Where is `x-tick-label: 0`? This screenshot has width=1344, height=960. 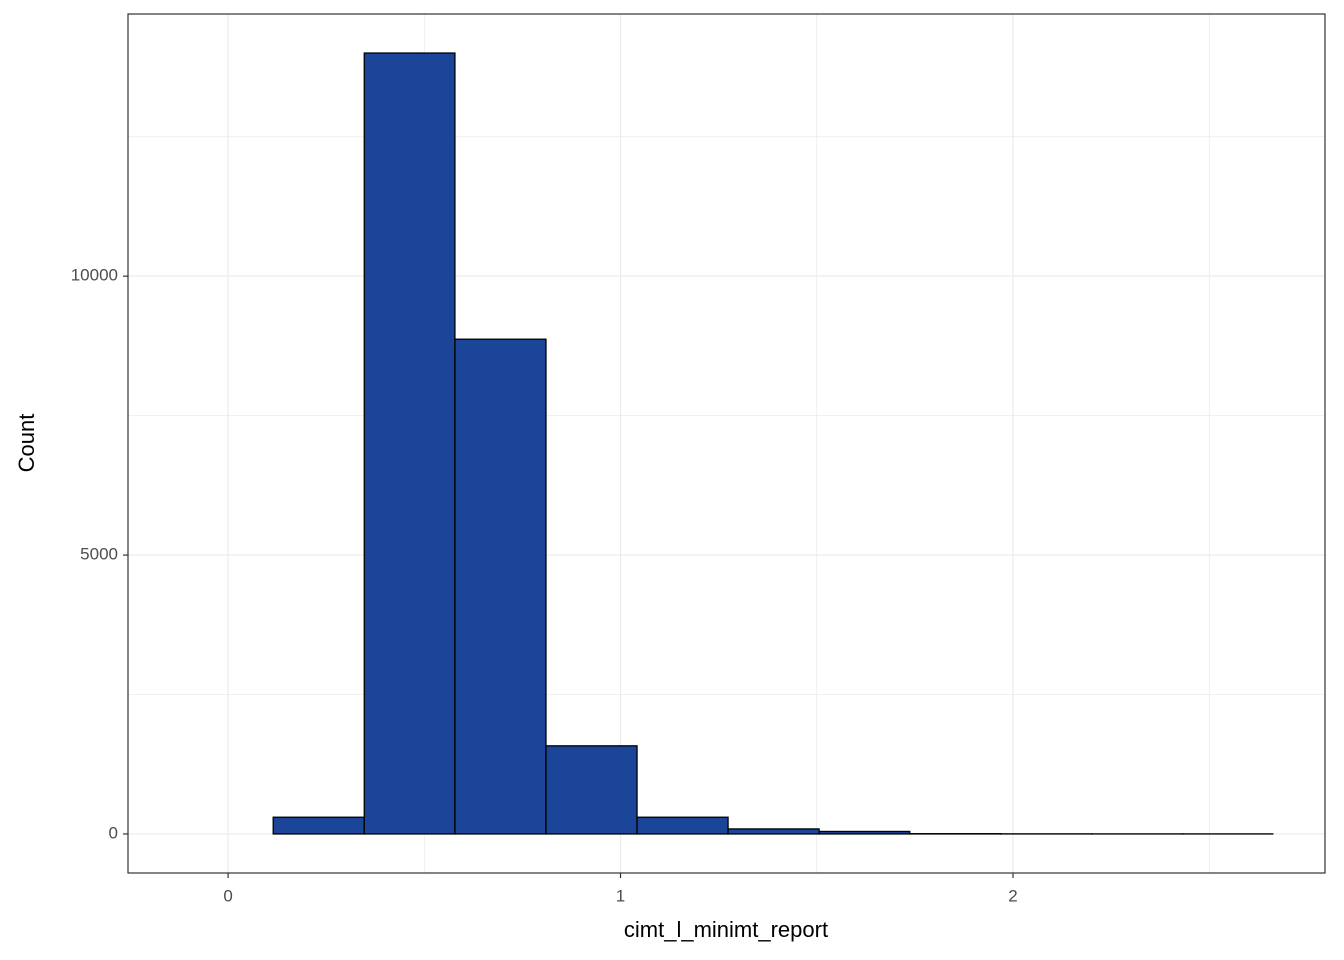
x-tick-label: 0 is located at coordinates (227, 895).